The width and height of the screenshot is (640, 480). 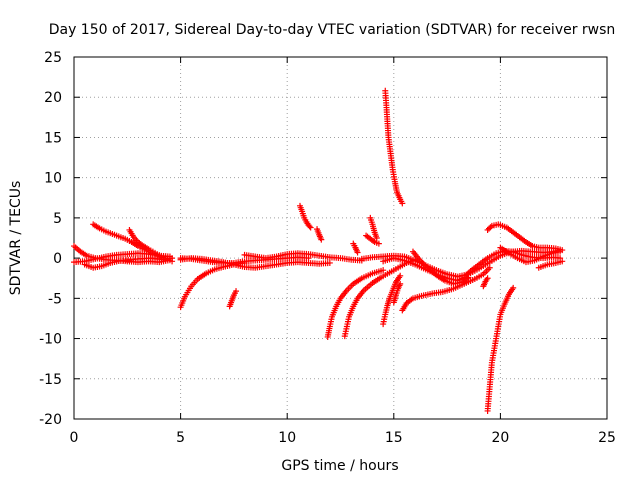 What do you see at coordinates (74, 438) in the screenshot?
I see `x-tick-label: 0` at bounding box center [74, 438].